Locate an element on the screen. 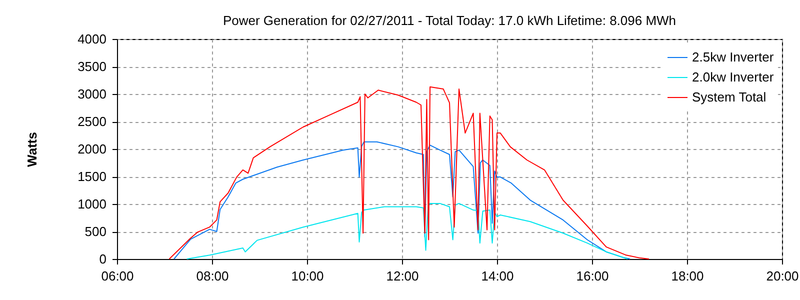 The height and width of the screenshot is (300, 800). y-tick-label: 1500 is located at coordinates (92, 176).